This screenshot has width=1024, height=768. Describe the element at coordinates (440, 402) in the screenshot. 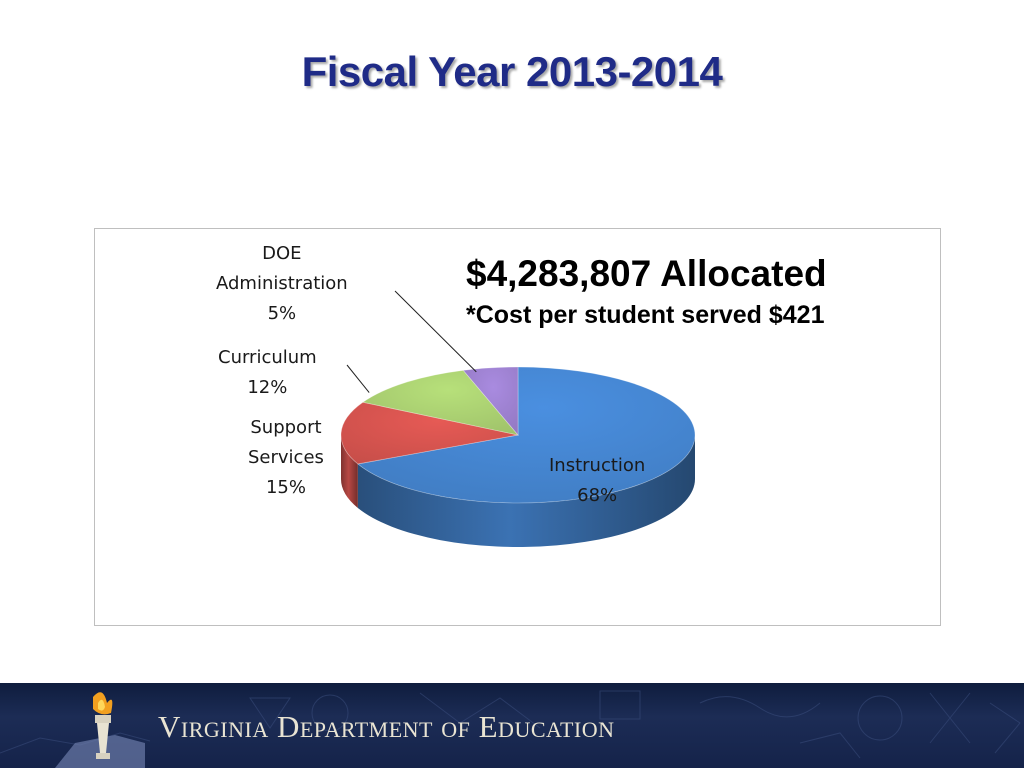

I see `pie-slice-curriculum` at that location.